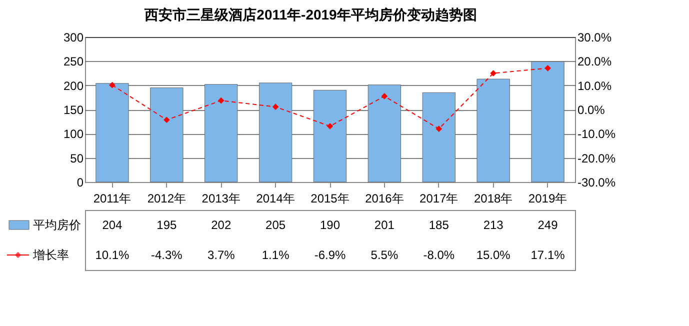 The image size is (689, 326). What do you see at coordinates (439, 199) in the screenshot?
I see `x-tick-label: 2017年` at bounding box center [439, 199].